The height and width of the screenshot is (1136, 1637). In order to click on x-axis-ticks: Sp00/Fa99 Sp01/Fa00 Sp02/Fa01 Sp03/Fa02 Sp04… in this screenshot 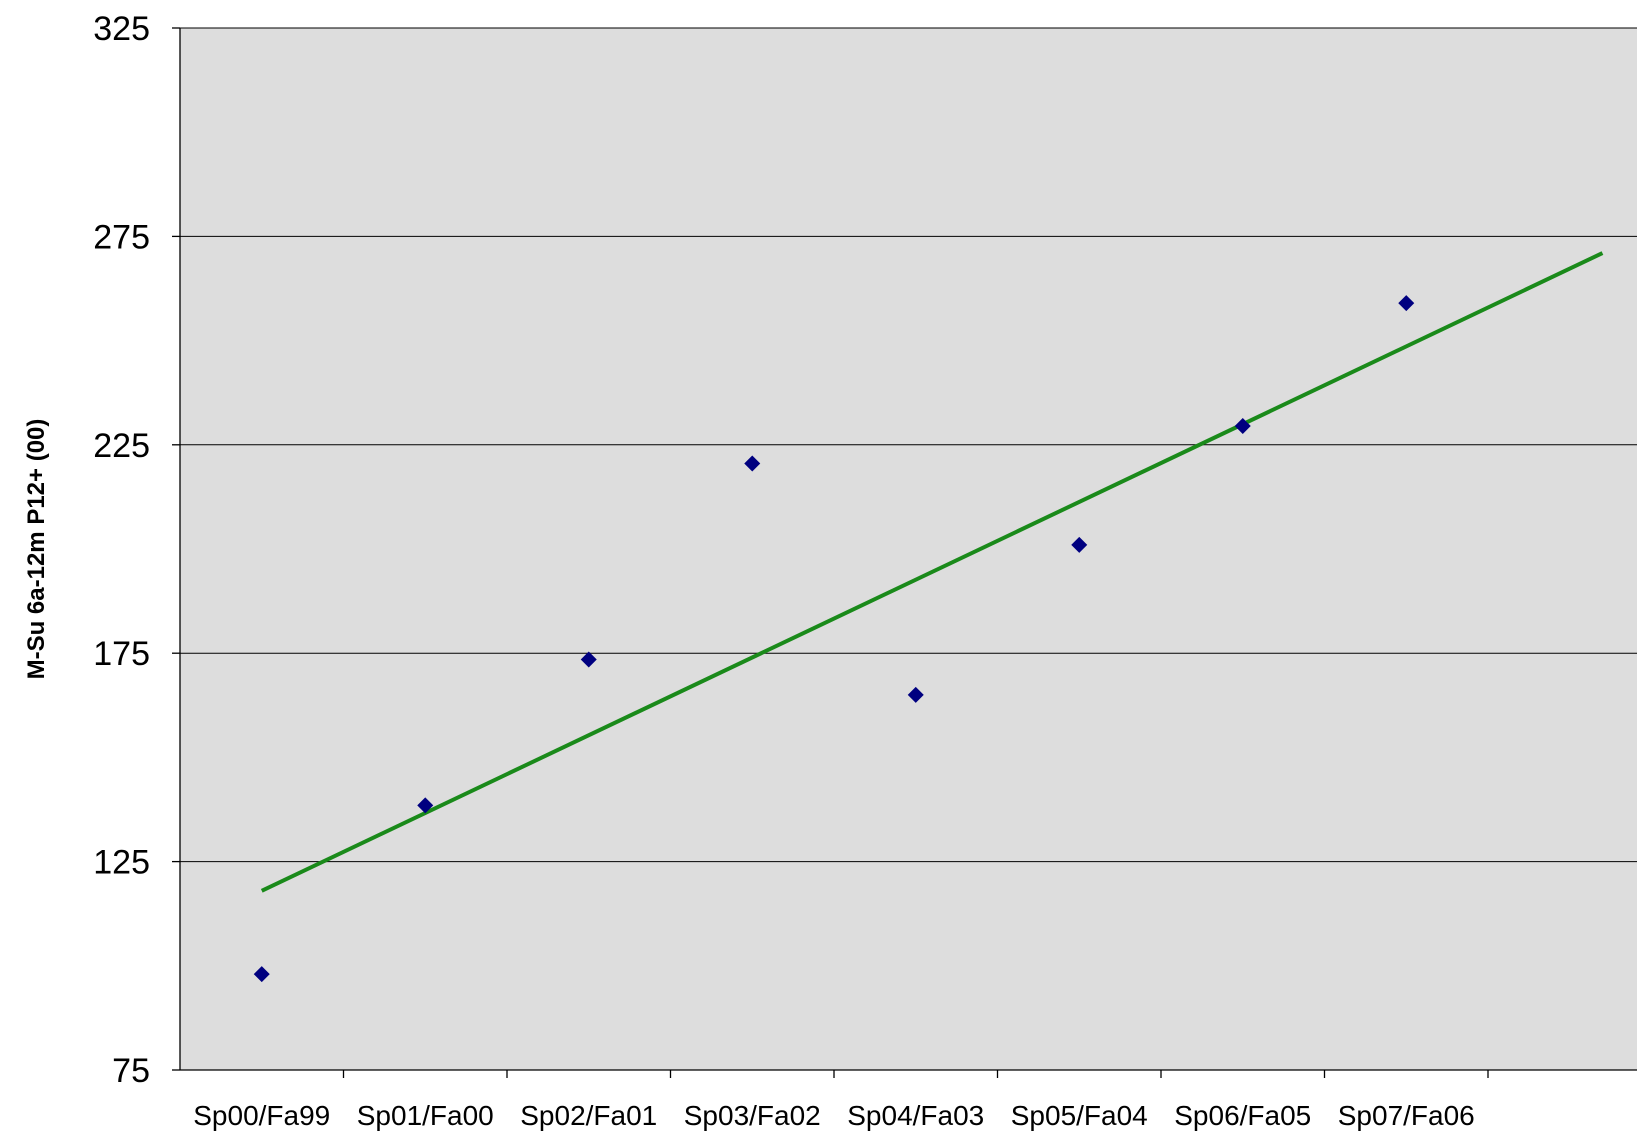, I will do `click(841, 1100)`.